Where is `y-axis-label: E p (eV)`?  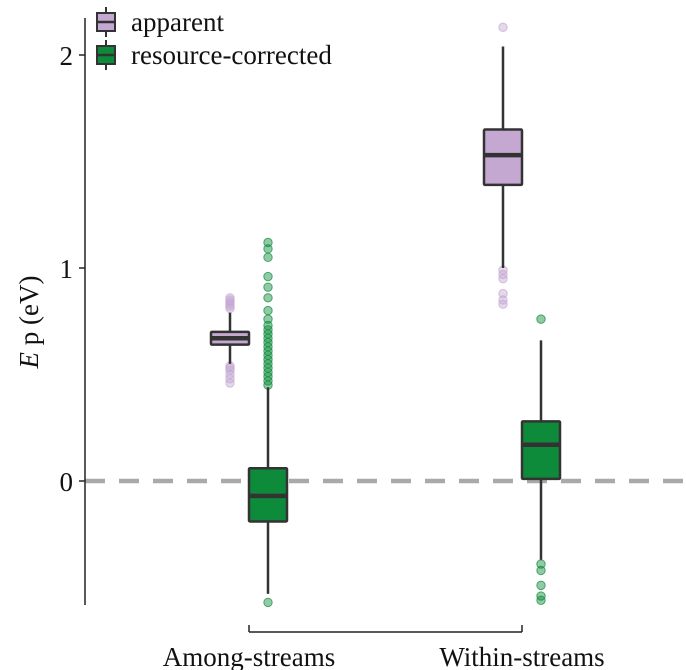 y-axis-label: E p (eV) is located at coordinates (29, 323).